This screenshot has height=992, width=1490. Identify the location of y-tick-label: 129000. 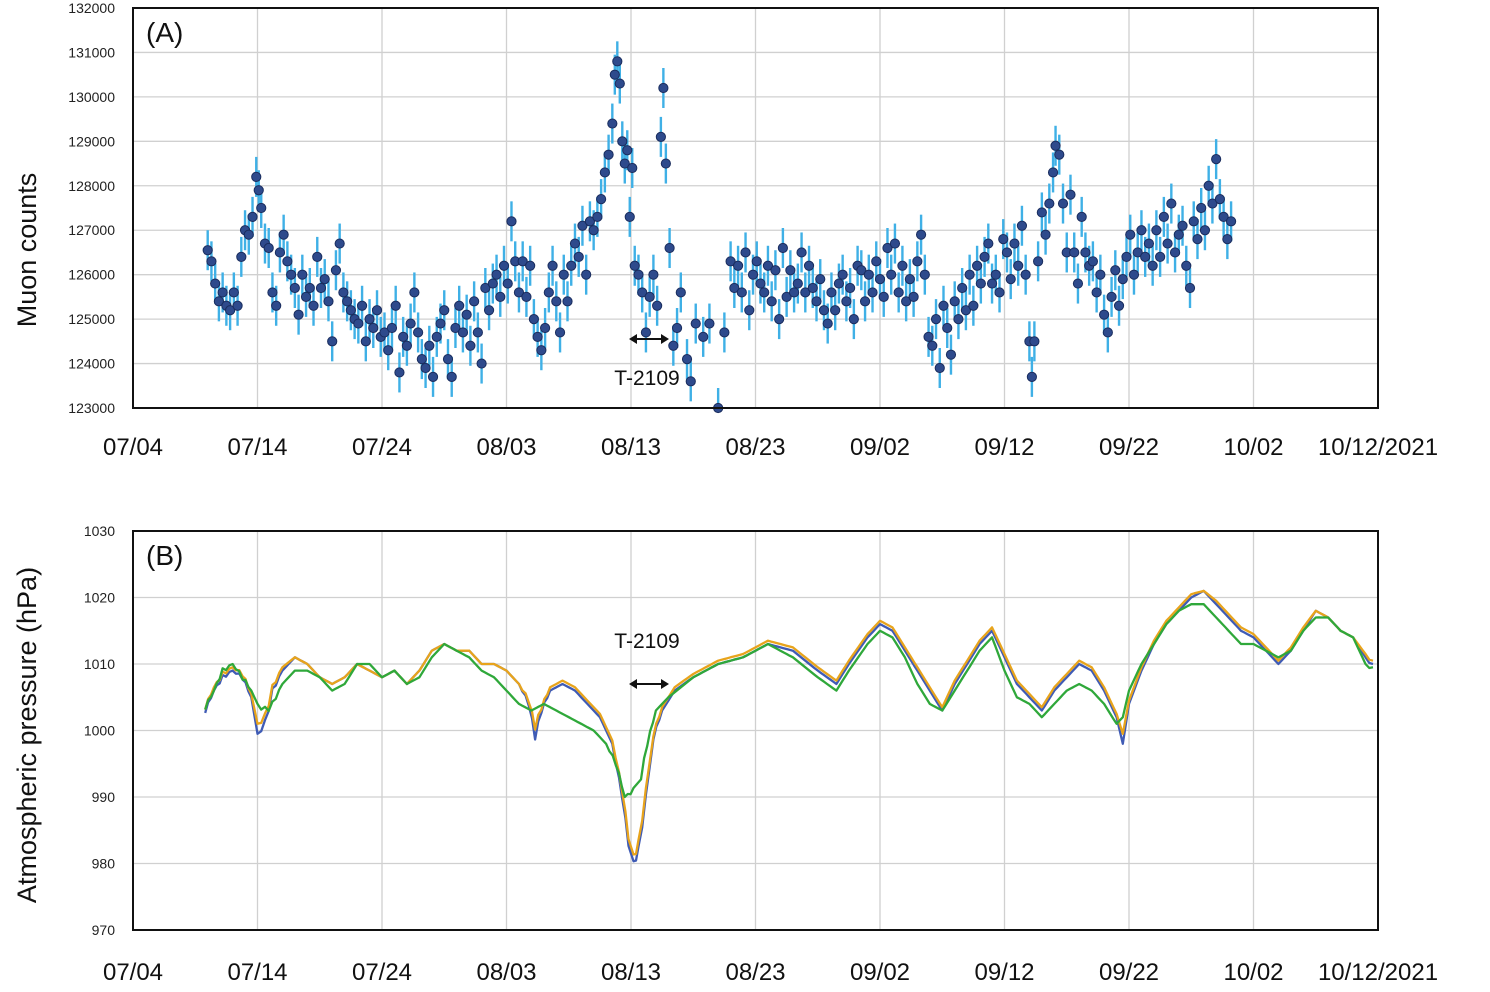
(91, 141).